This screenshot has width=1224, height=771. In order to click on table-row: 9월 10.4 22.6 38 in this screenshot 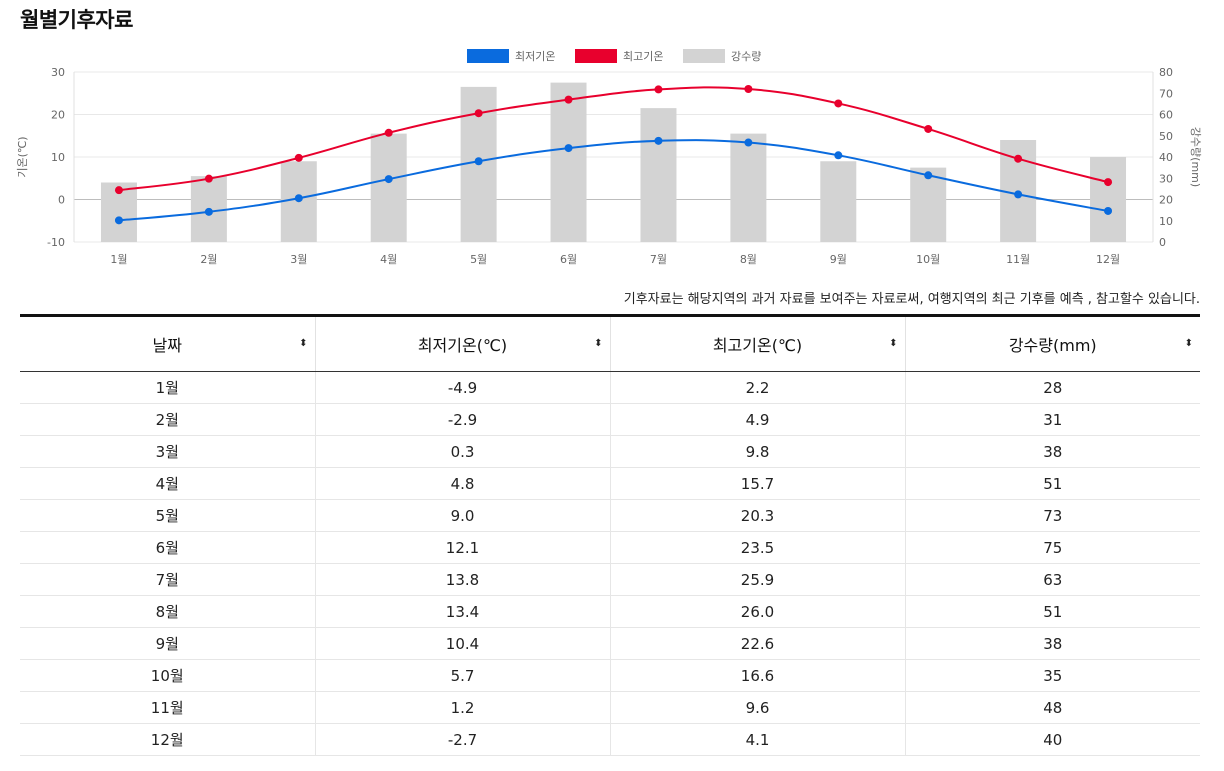, I will do `click(610, 643)`.